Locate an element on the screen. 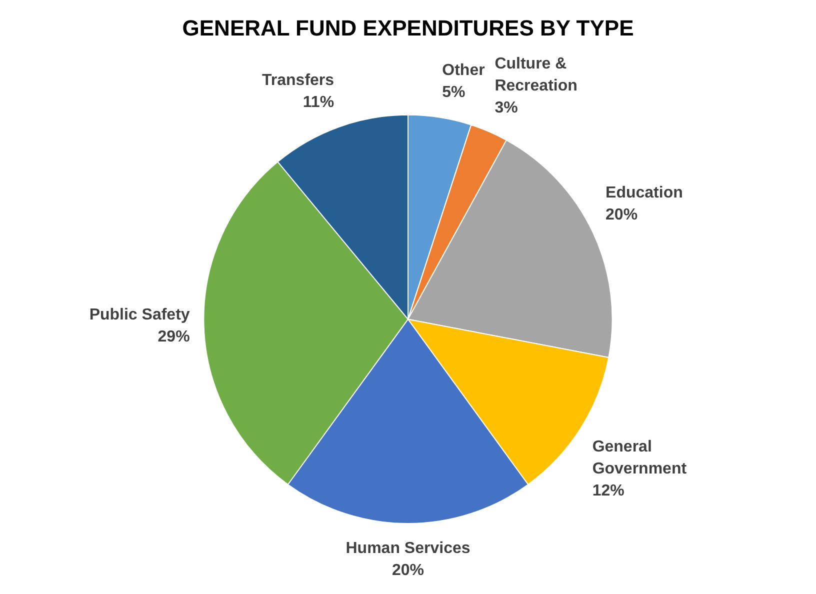 The image size is (816, 594). slice-label: General Government is located at coordinates (640, 458).